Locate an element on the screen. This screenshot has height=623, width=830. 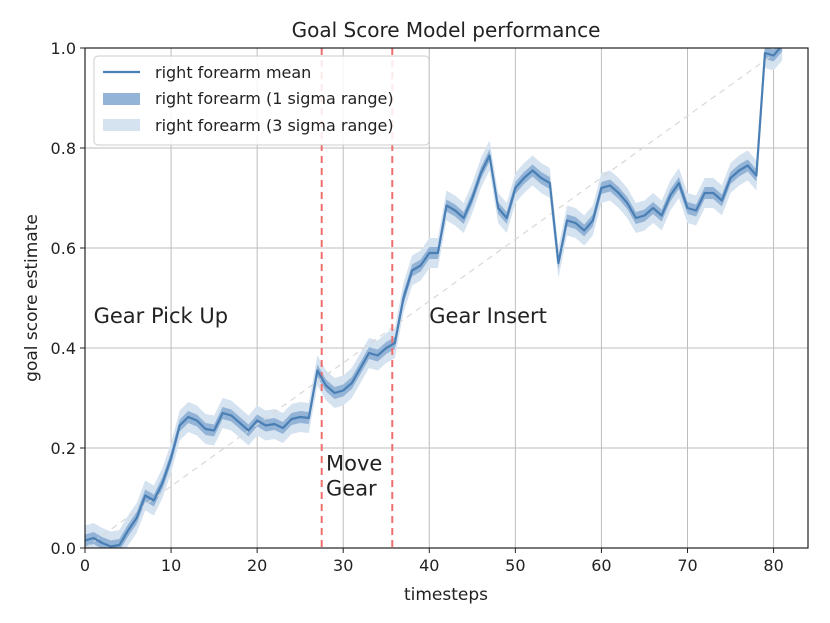
x-tick-label: 40 is located at coordinates (429, 565).